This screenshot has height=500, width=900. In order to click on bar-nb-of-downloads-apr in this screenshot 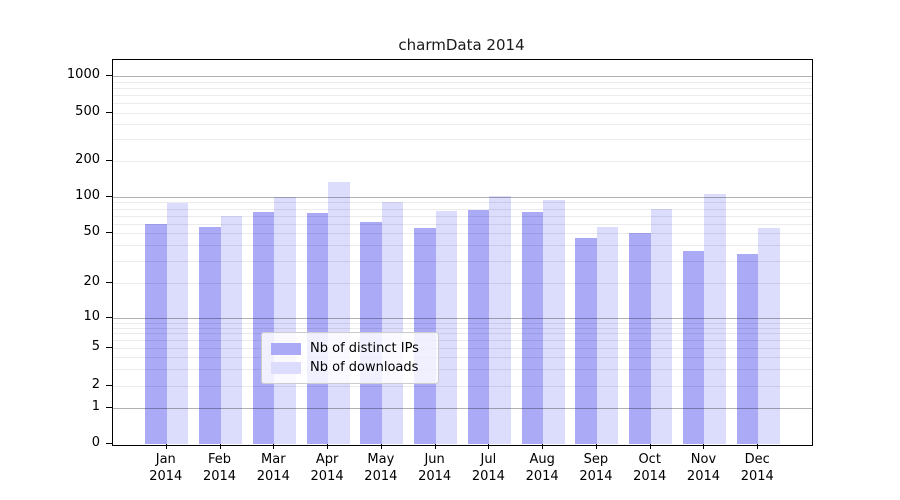, I will do `click(339, 313)`.